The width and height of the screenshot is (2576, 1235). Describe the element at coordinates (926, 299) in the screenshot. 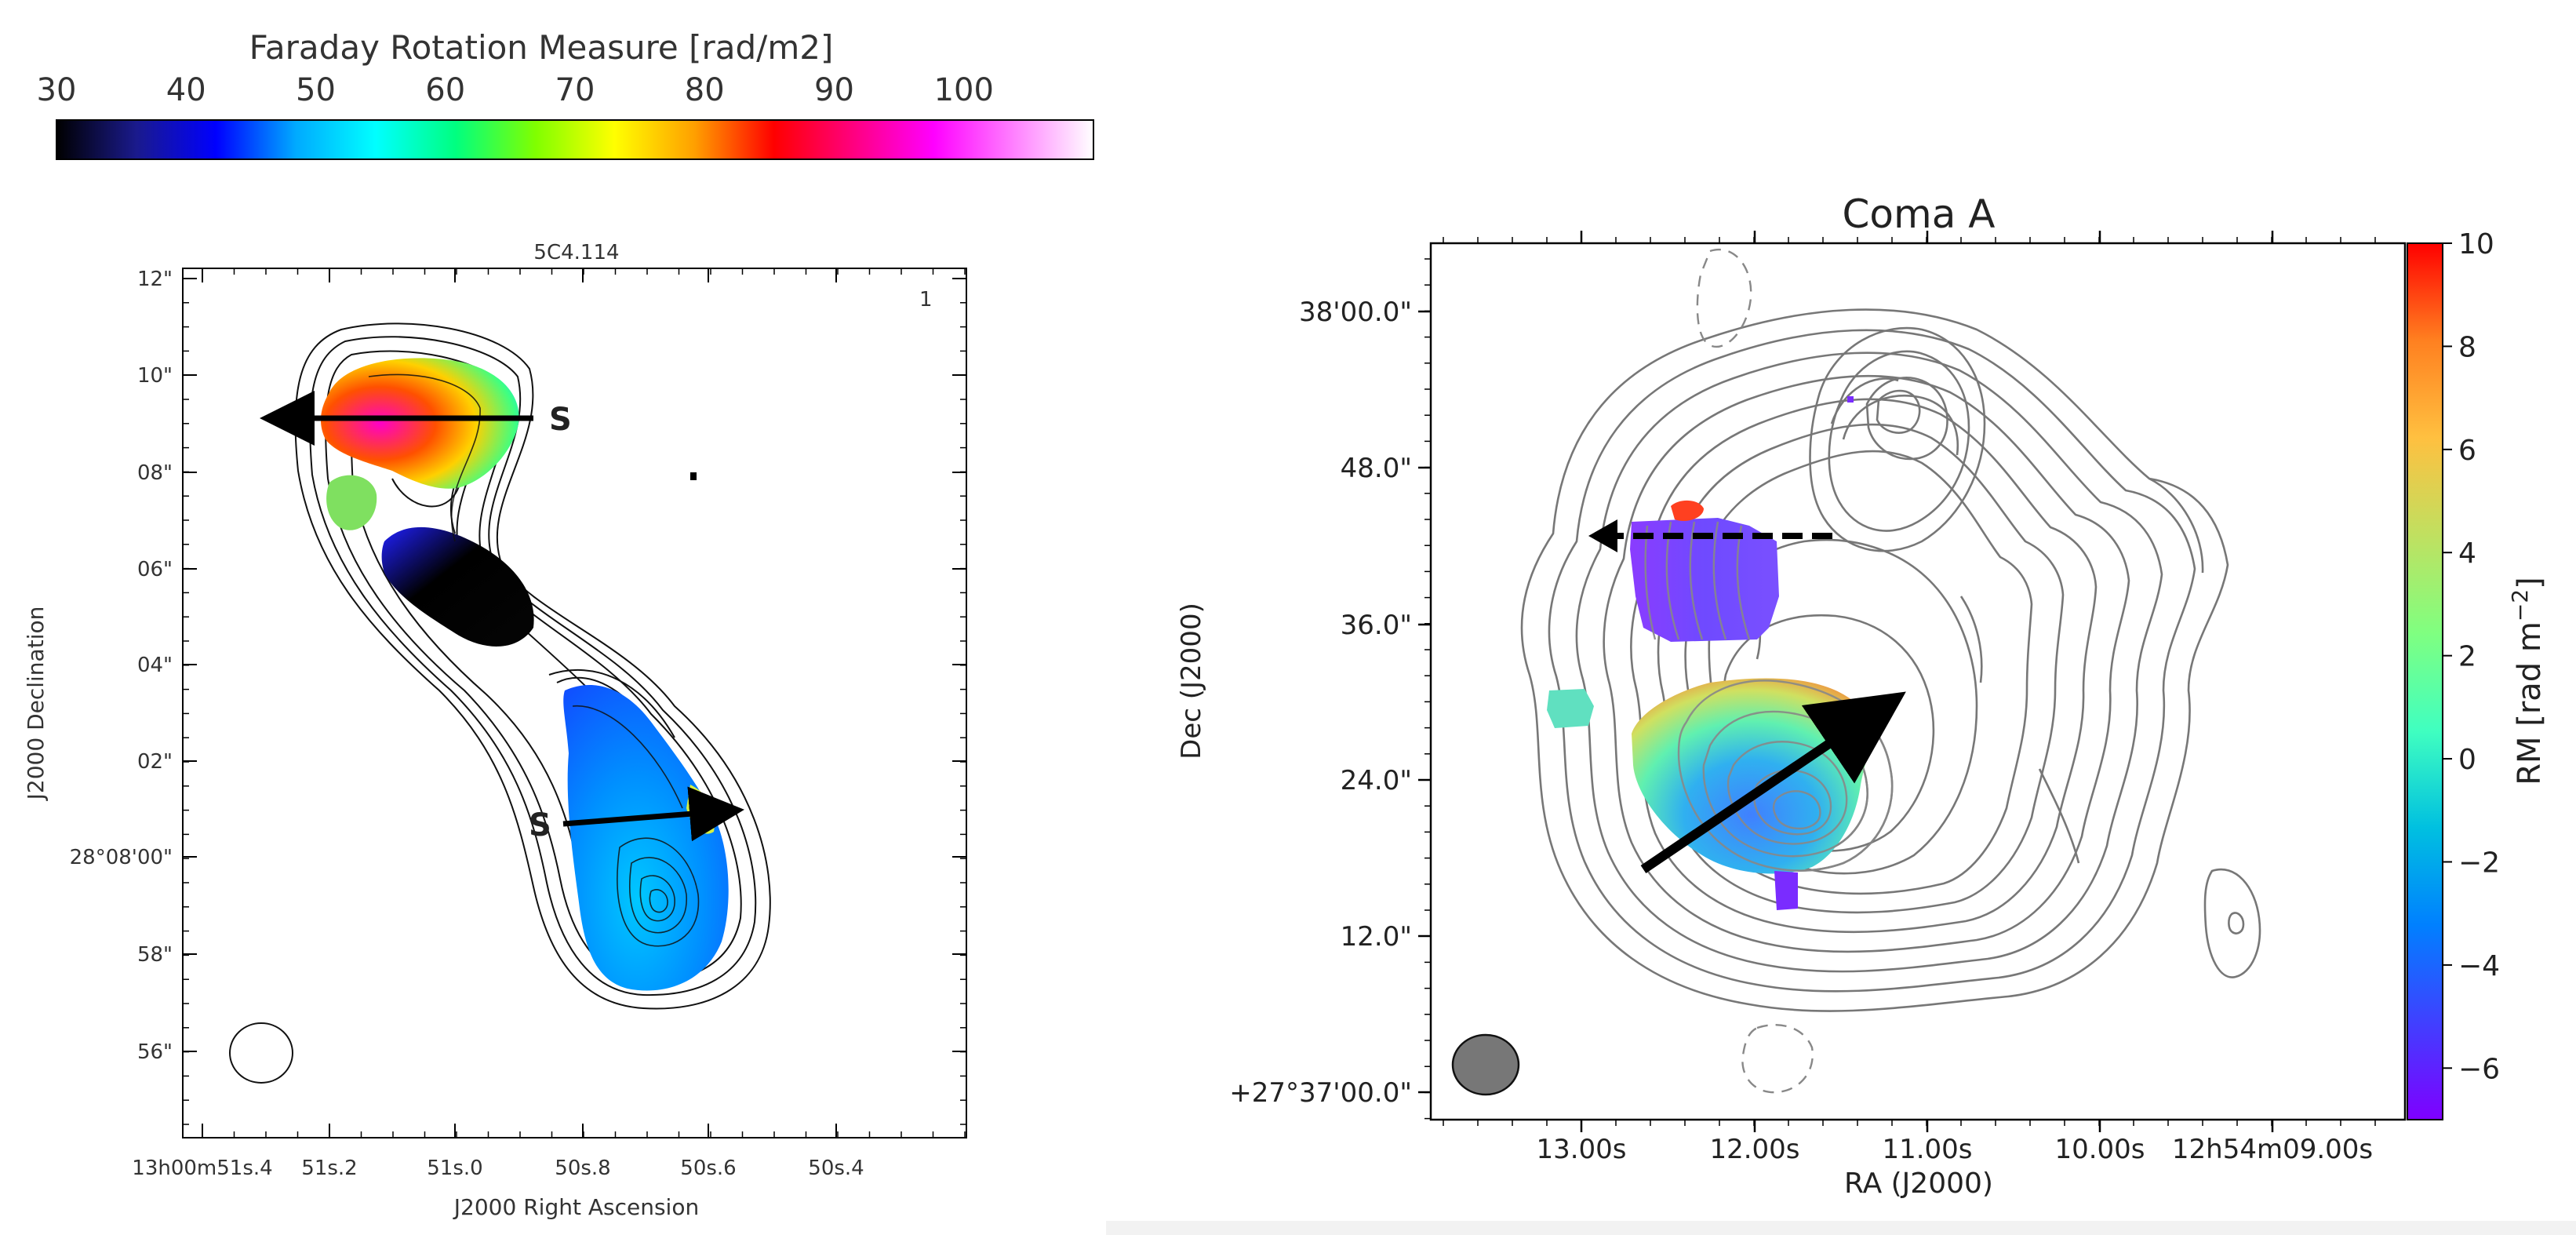

I see `left-corner-label: 1` at that location.